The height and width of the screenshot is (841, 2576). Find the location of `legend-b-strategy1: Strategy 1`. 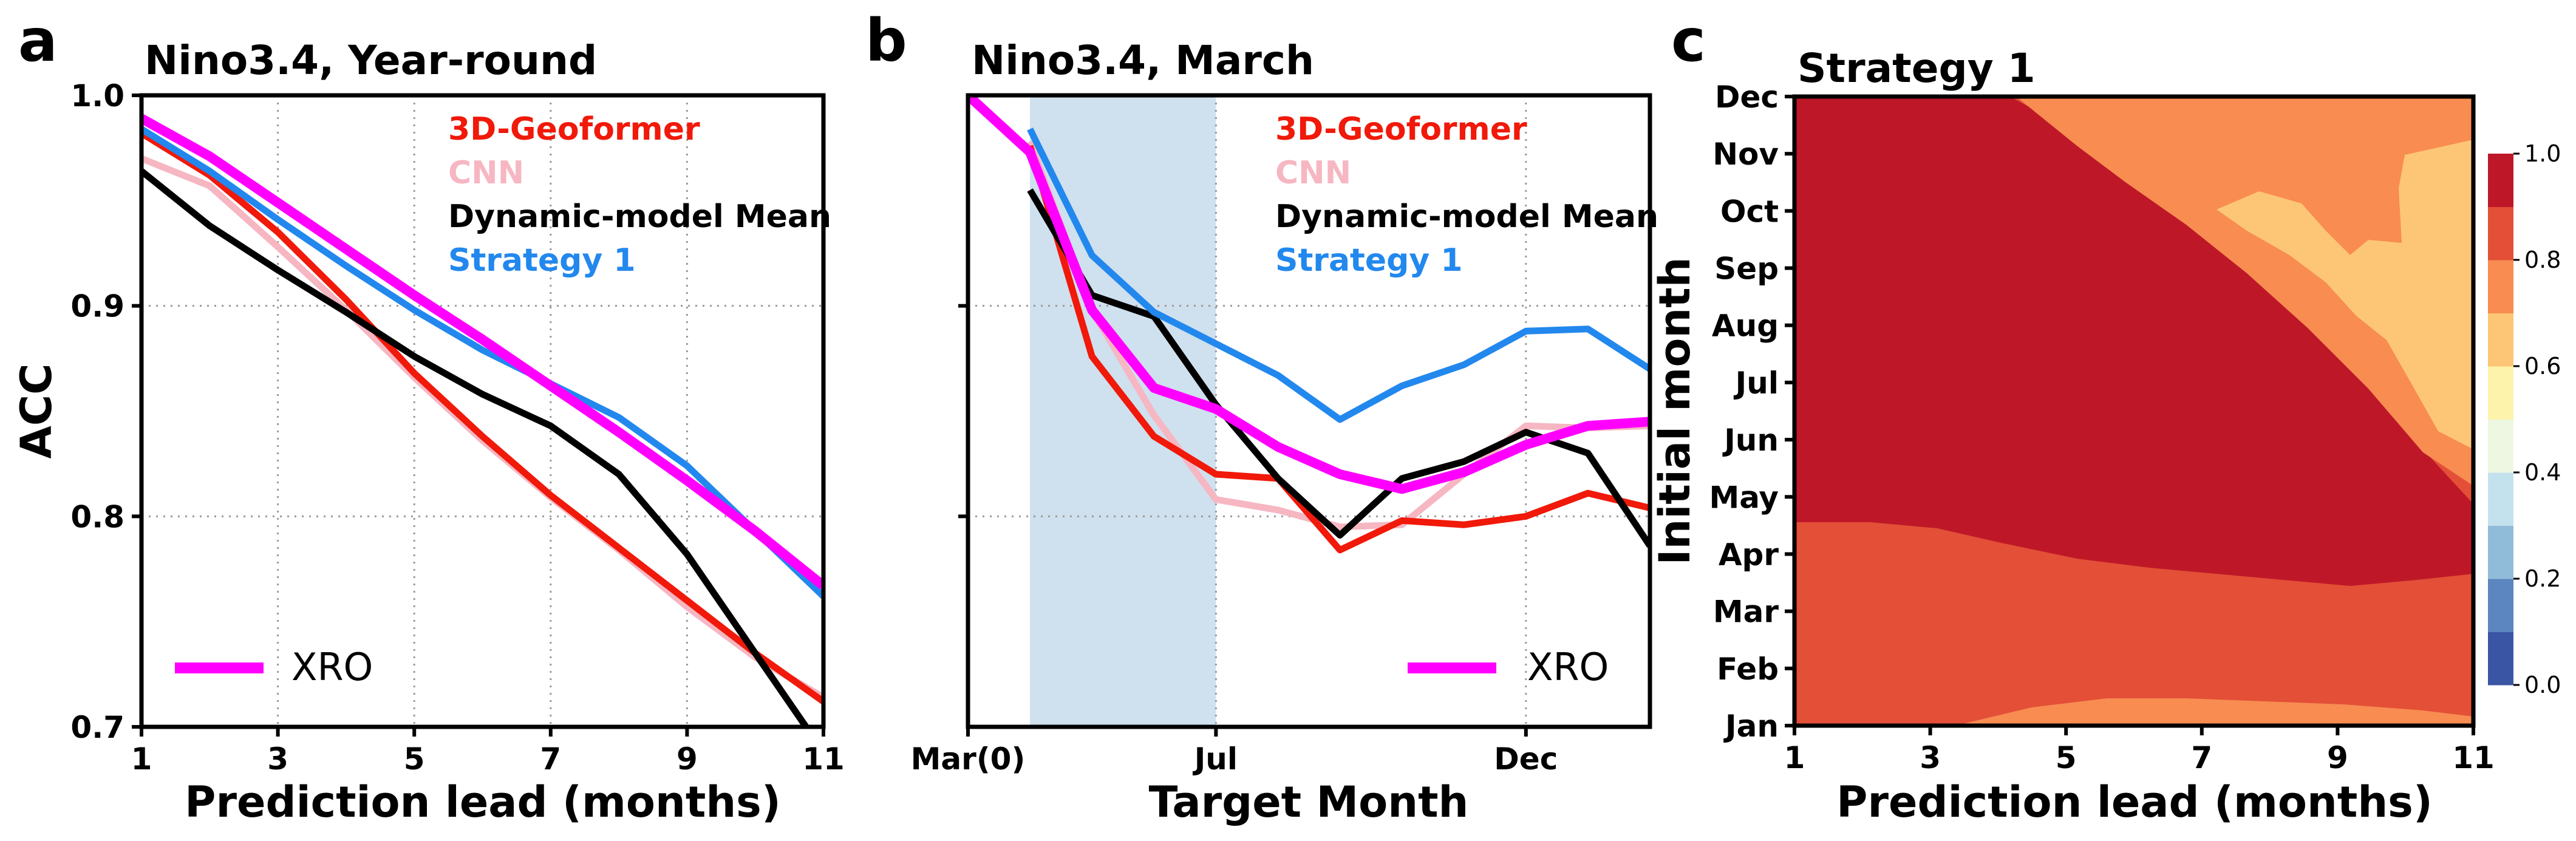

legend-b-strategy1: Strategy 1 is located at coordinates (1369, 260).